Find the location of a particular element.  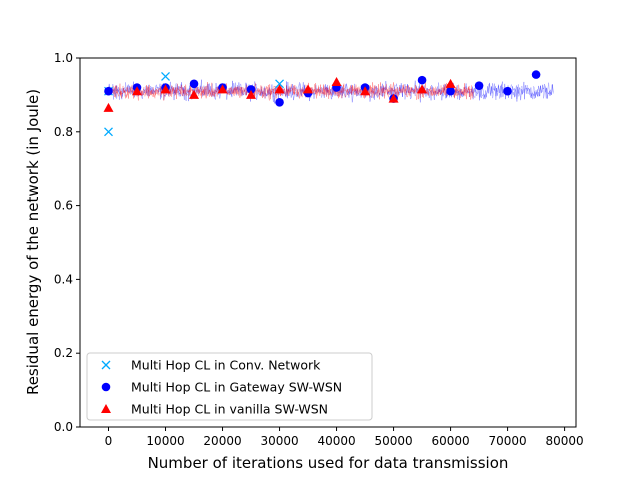

x-tick-label: 50000 is located at coordinates (393, 441).